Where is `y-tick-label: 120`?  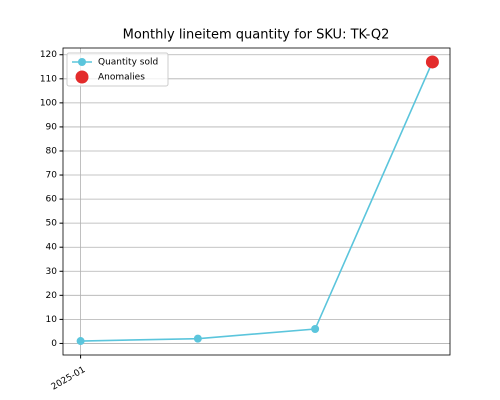 y-tick-label: 120 is located at coordinates (48, 55).